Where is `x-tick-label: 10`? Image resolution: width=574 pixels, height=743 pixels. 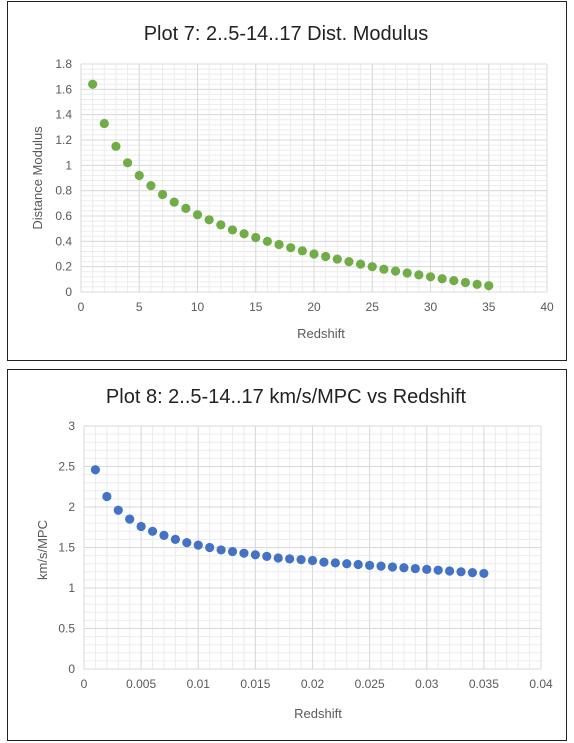 x-tick-label: 10 is located at coordinates (198, 307).